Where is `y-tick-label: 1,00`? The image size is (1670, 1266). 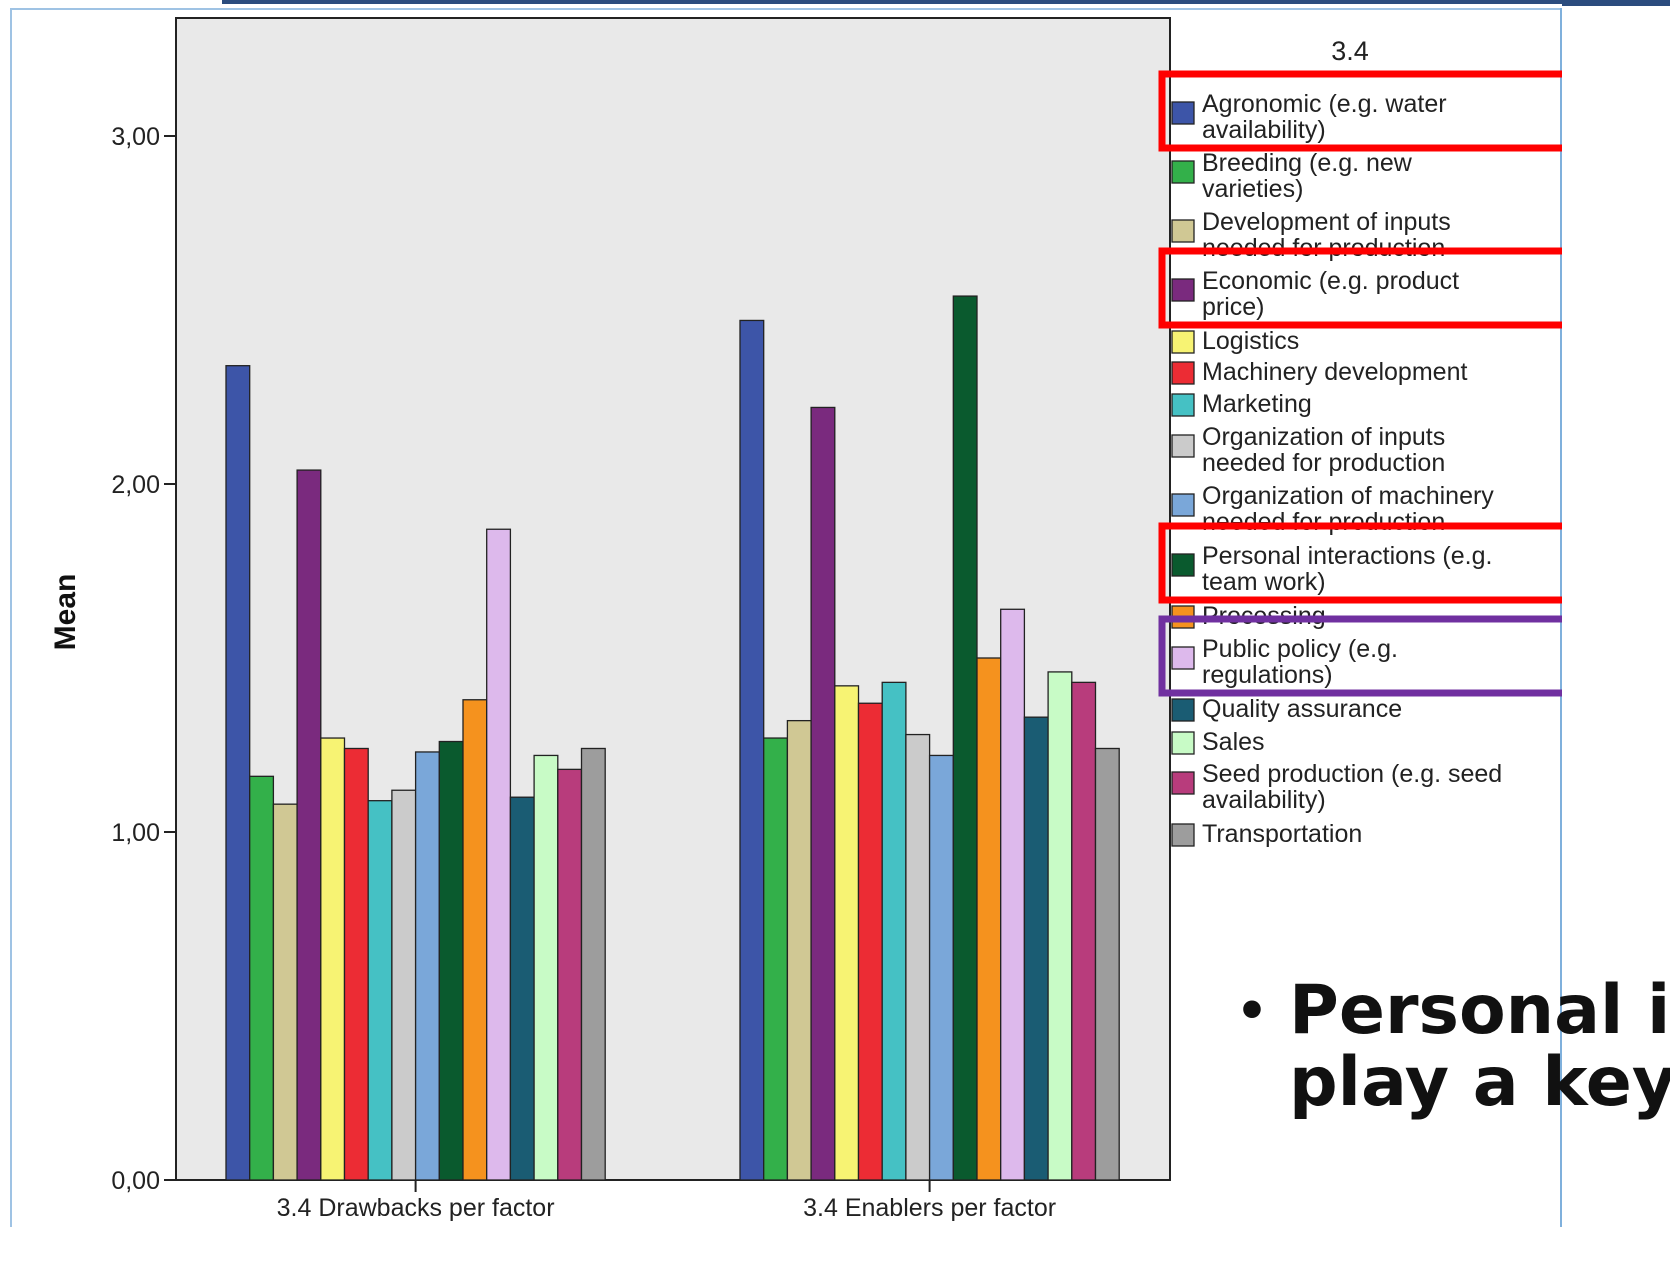
y-tick-label: 1,00 is located at coordinates (135, 833).